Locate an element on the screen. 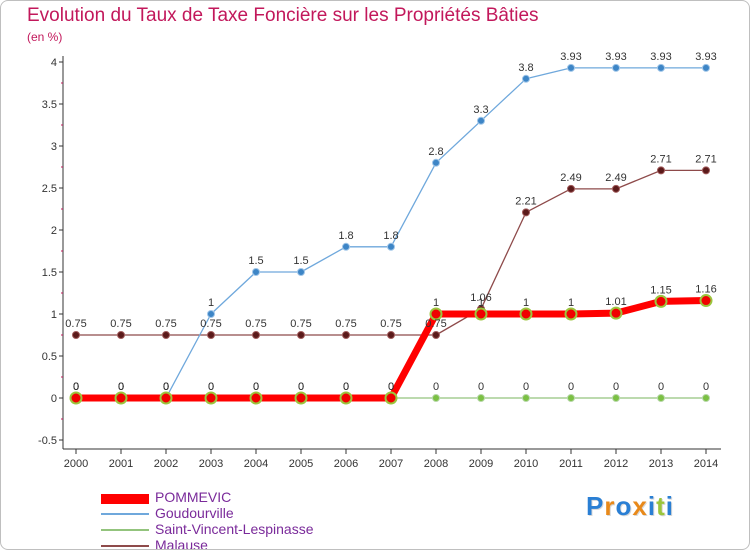 This screenshot has height=550, width=750. logo-letter: r is located at coordinates (610, 506).